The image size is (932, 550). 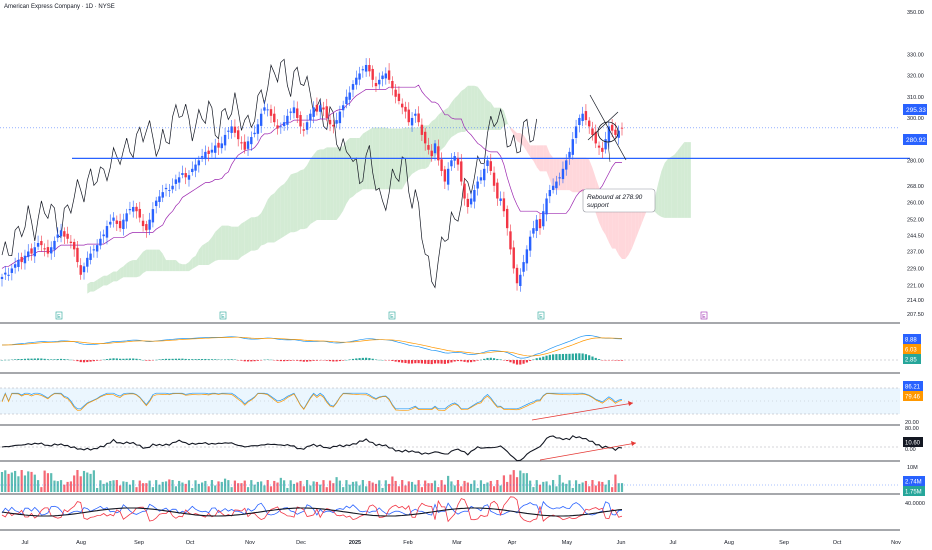 I want to click on current-price-tag: 295.33, so click(x=915, y=109).